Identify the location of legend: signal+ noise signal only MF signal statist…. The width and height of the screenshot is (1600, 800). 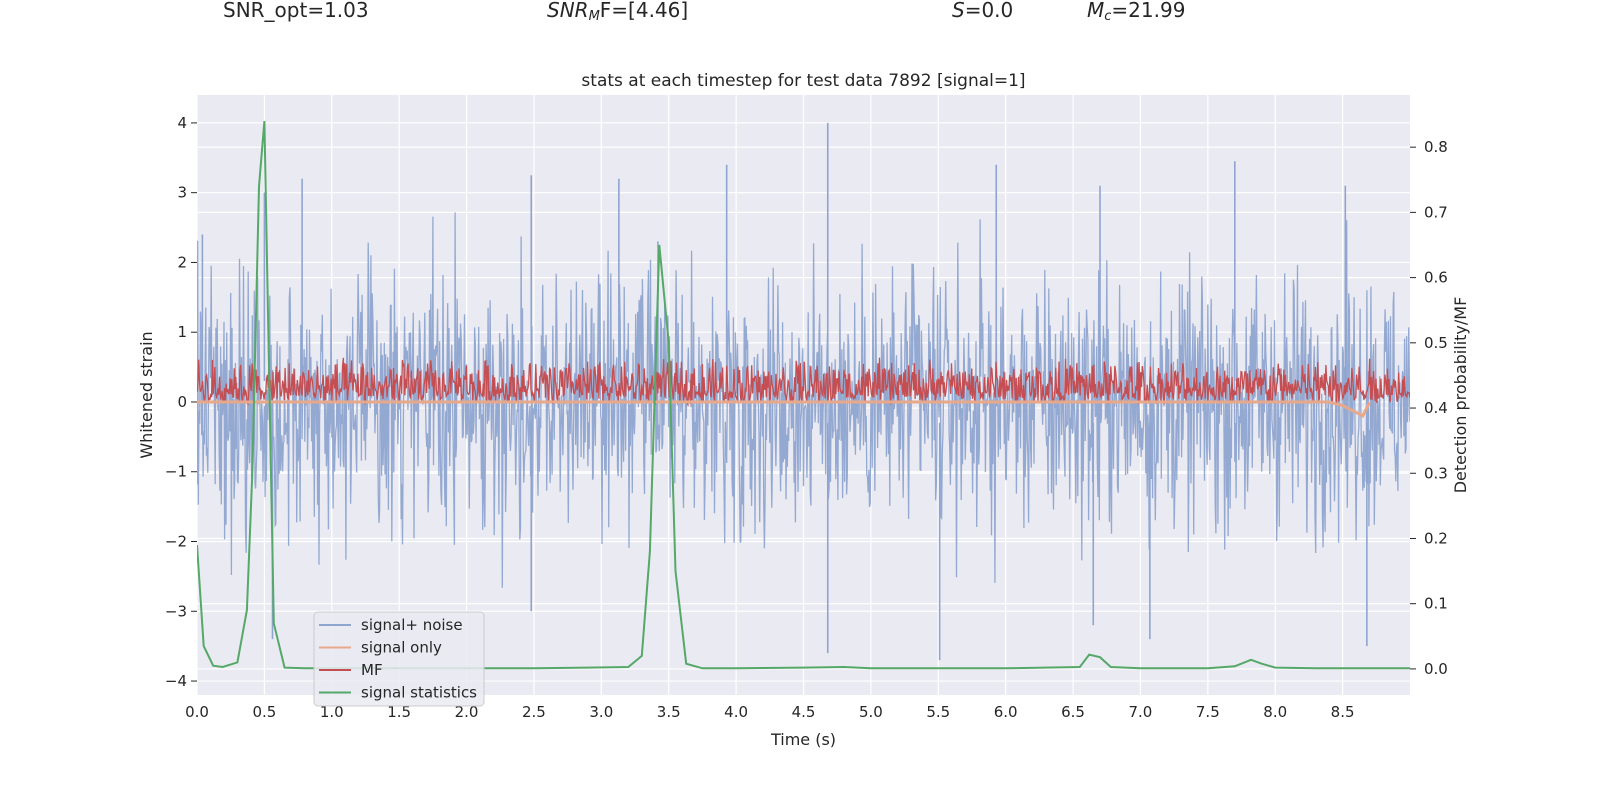
(399, 659).